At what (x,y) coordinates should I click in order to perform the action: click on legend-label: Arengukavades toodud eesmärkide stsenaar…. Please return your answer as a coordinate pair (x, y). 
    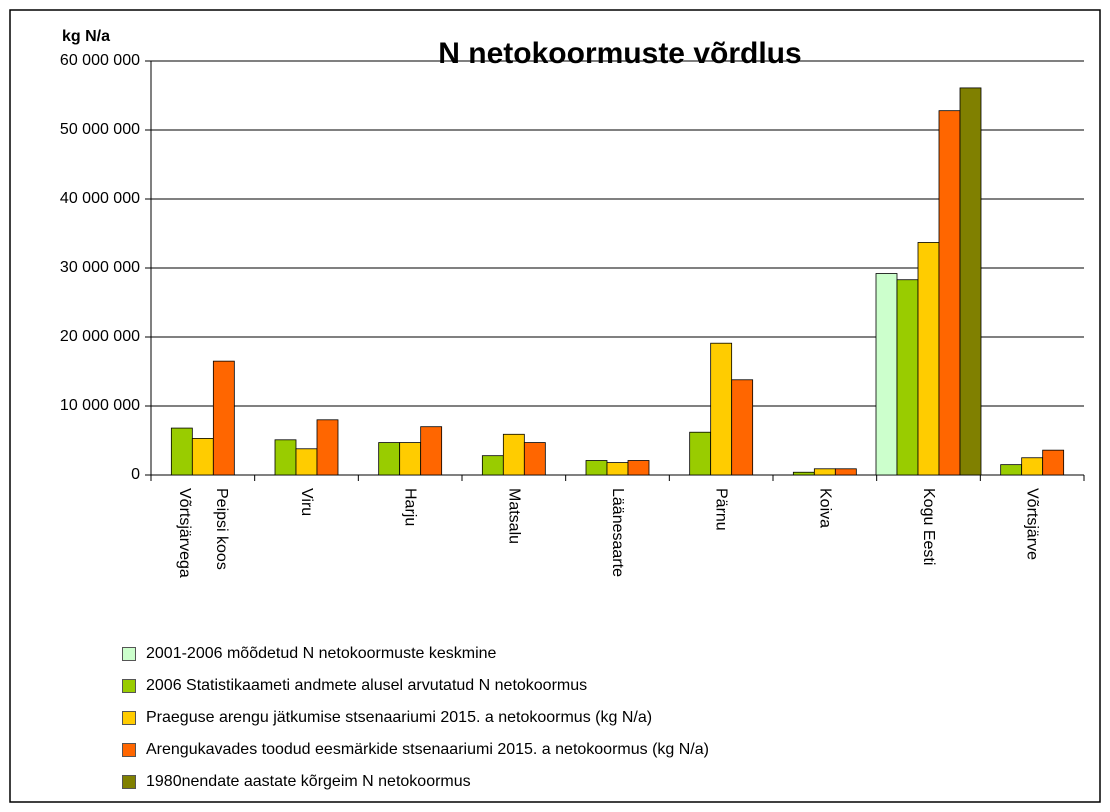
    Looking at the image, I should click on (427, 749).